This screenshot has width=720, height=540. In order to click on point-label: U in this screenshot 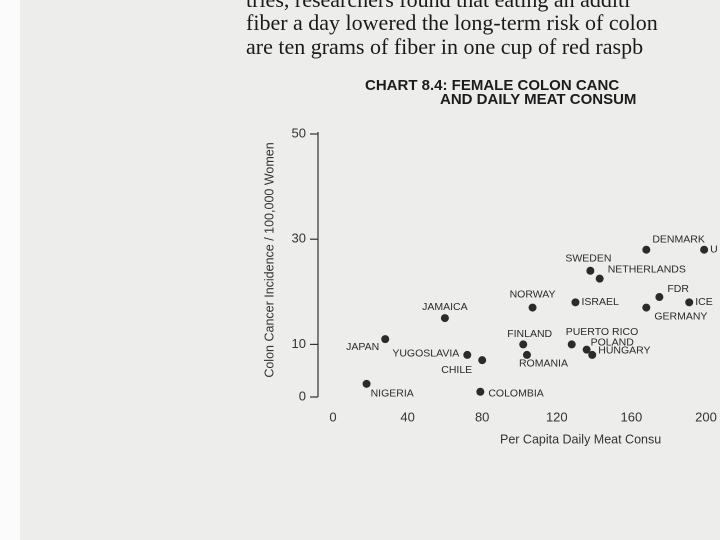, I will do `click(714, 250)`.